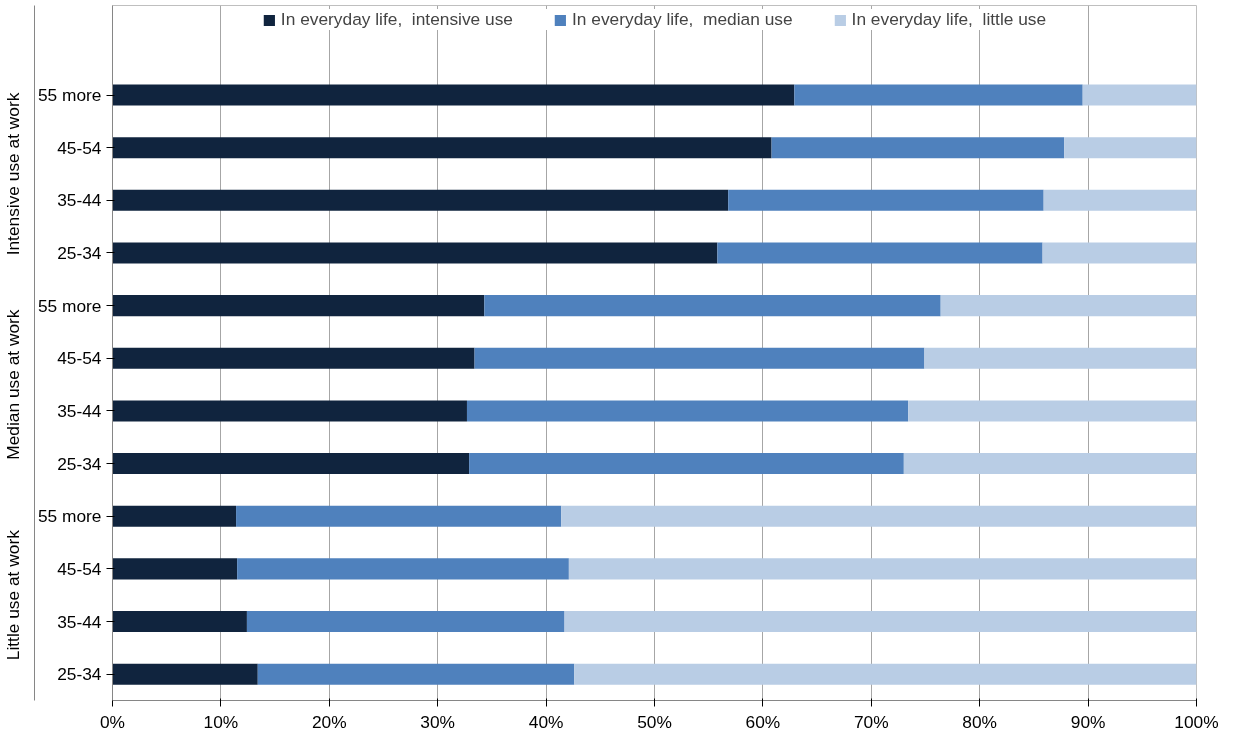  Describe the element at coordinates (682, 19) in the screenshot. I see `legend-label: In everyday life, median use` at that location.